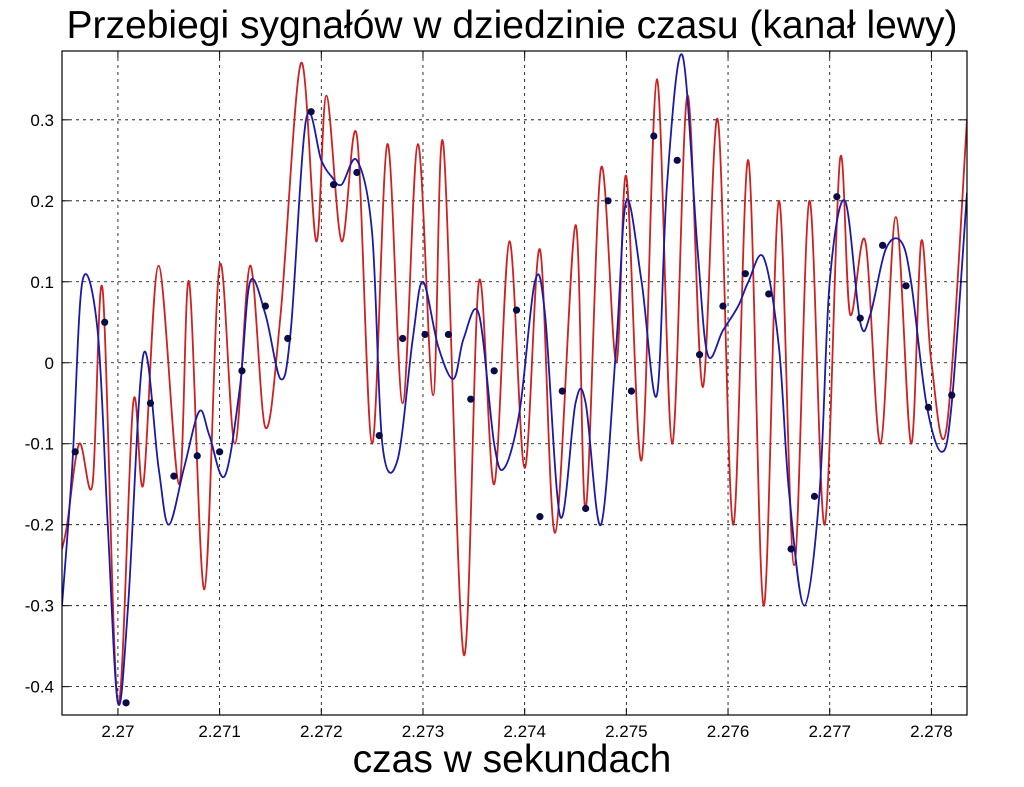 This screenshot has width=1024, height=787. I want to click on x-tick-label: 2.273, so click(423, 731).